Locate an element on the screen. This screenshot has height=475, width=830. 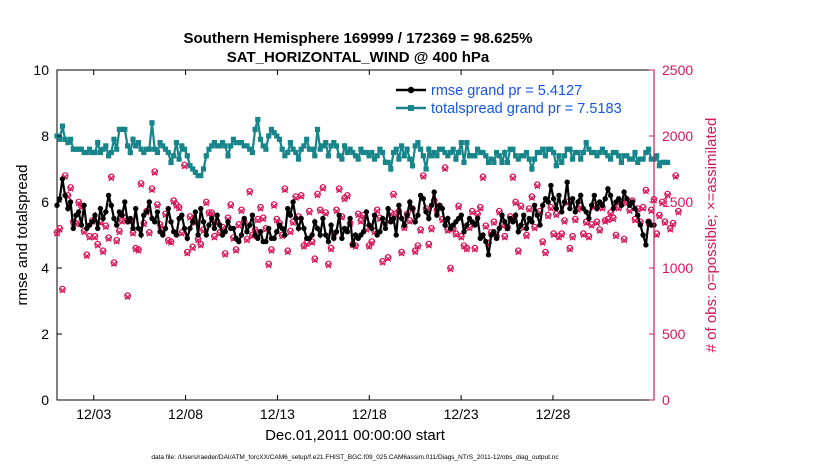
legend-rmse-label: rmse grand pr = 5.4127 is located at coordinates (506, 91).